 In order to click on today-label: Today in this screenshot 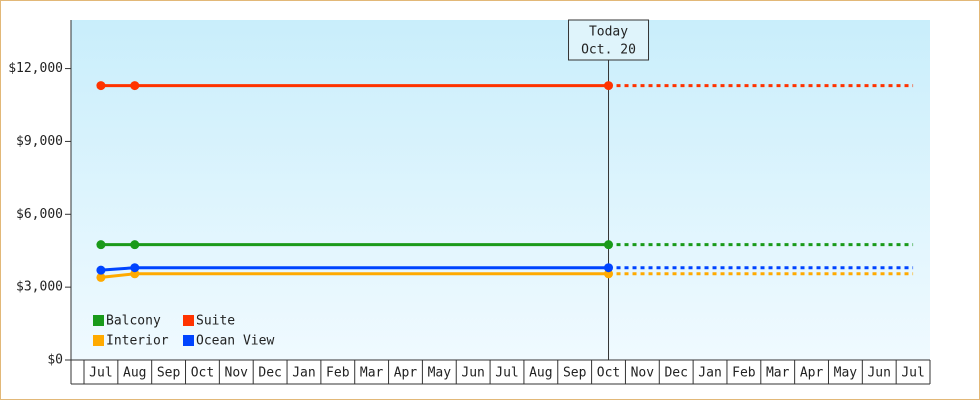, I will do `click(608, 32)`.